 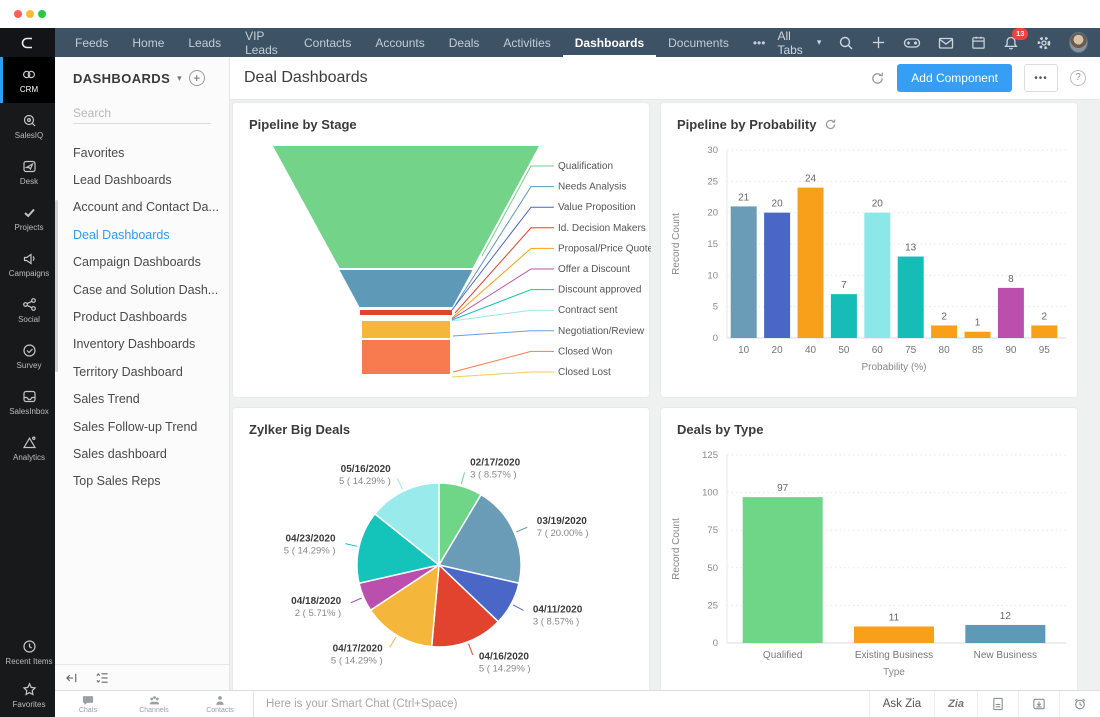 I want to click on add-dashboard-button: +, so click(x=196, y=78).